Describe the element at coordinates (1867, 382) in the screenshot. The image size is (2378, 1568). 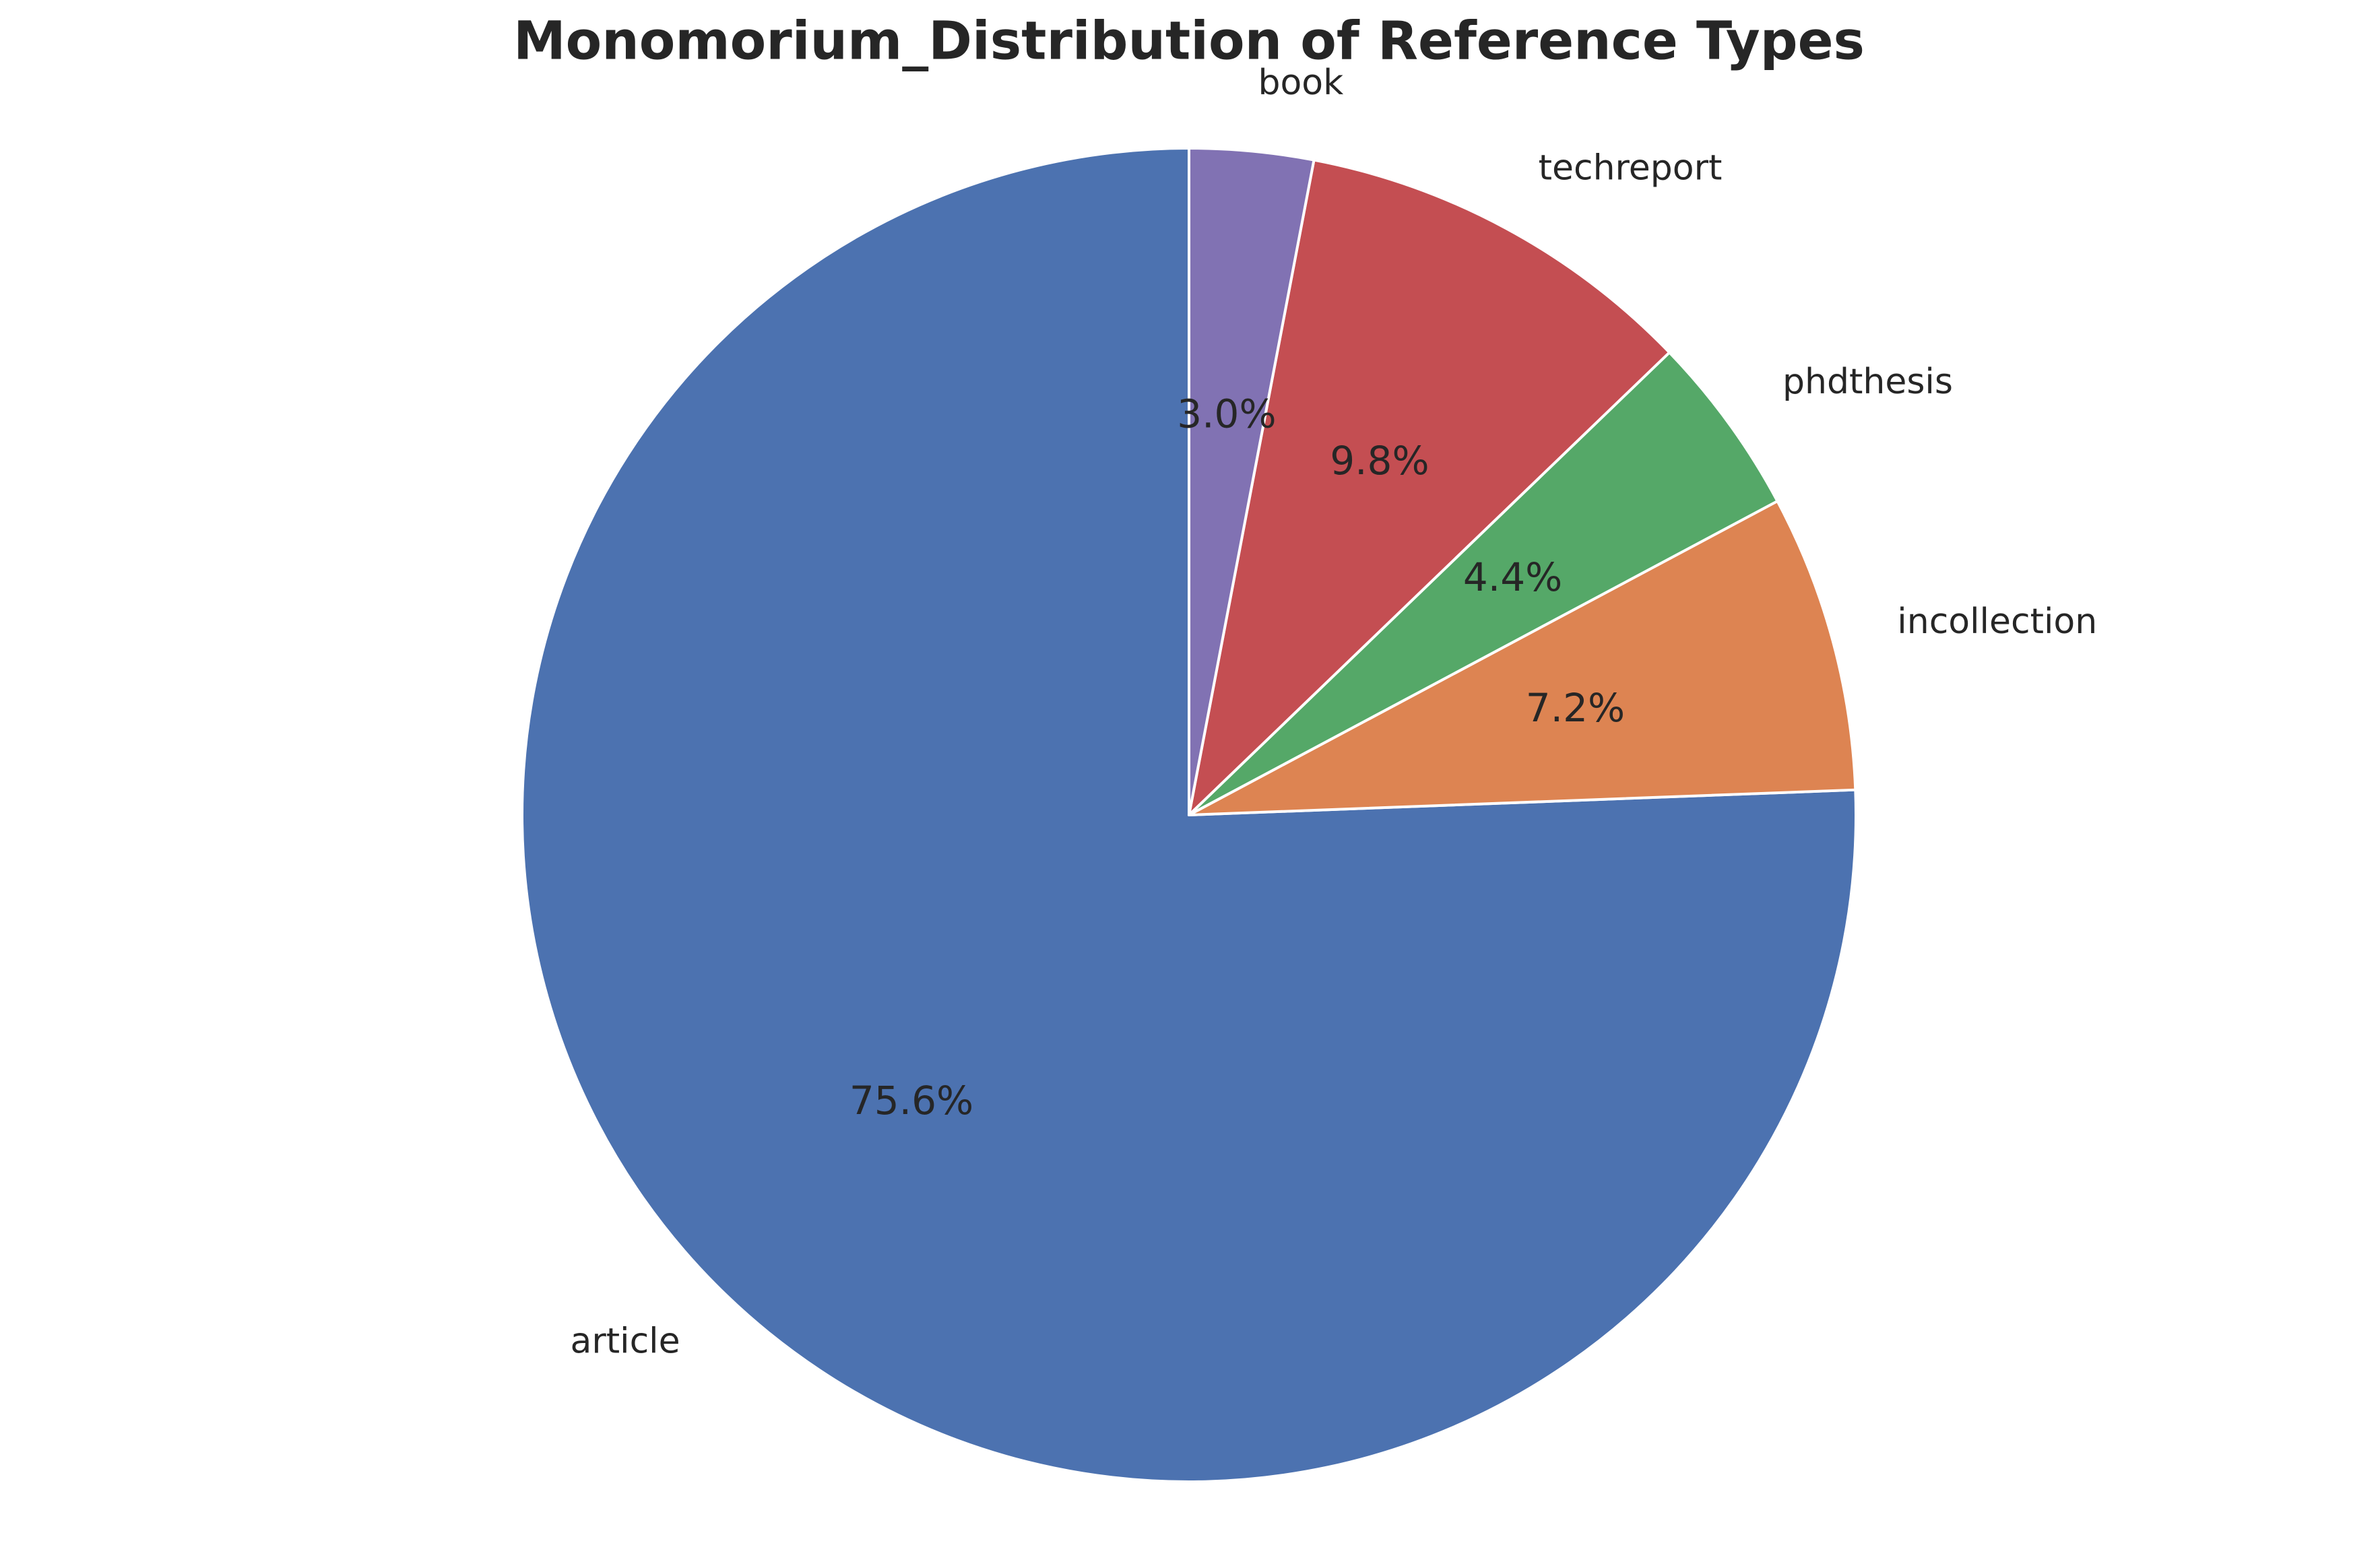
I see `slice-label-phdthesis: phdthesis` at that location.